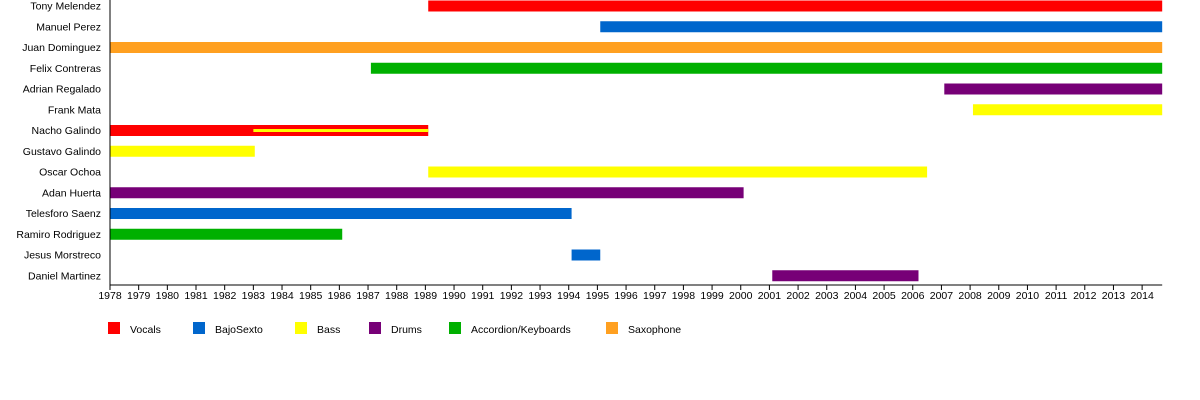 The width and height of the screenshot is (1200, 400). I want to click on member-label: Tony Melendez, so click(65, 7).